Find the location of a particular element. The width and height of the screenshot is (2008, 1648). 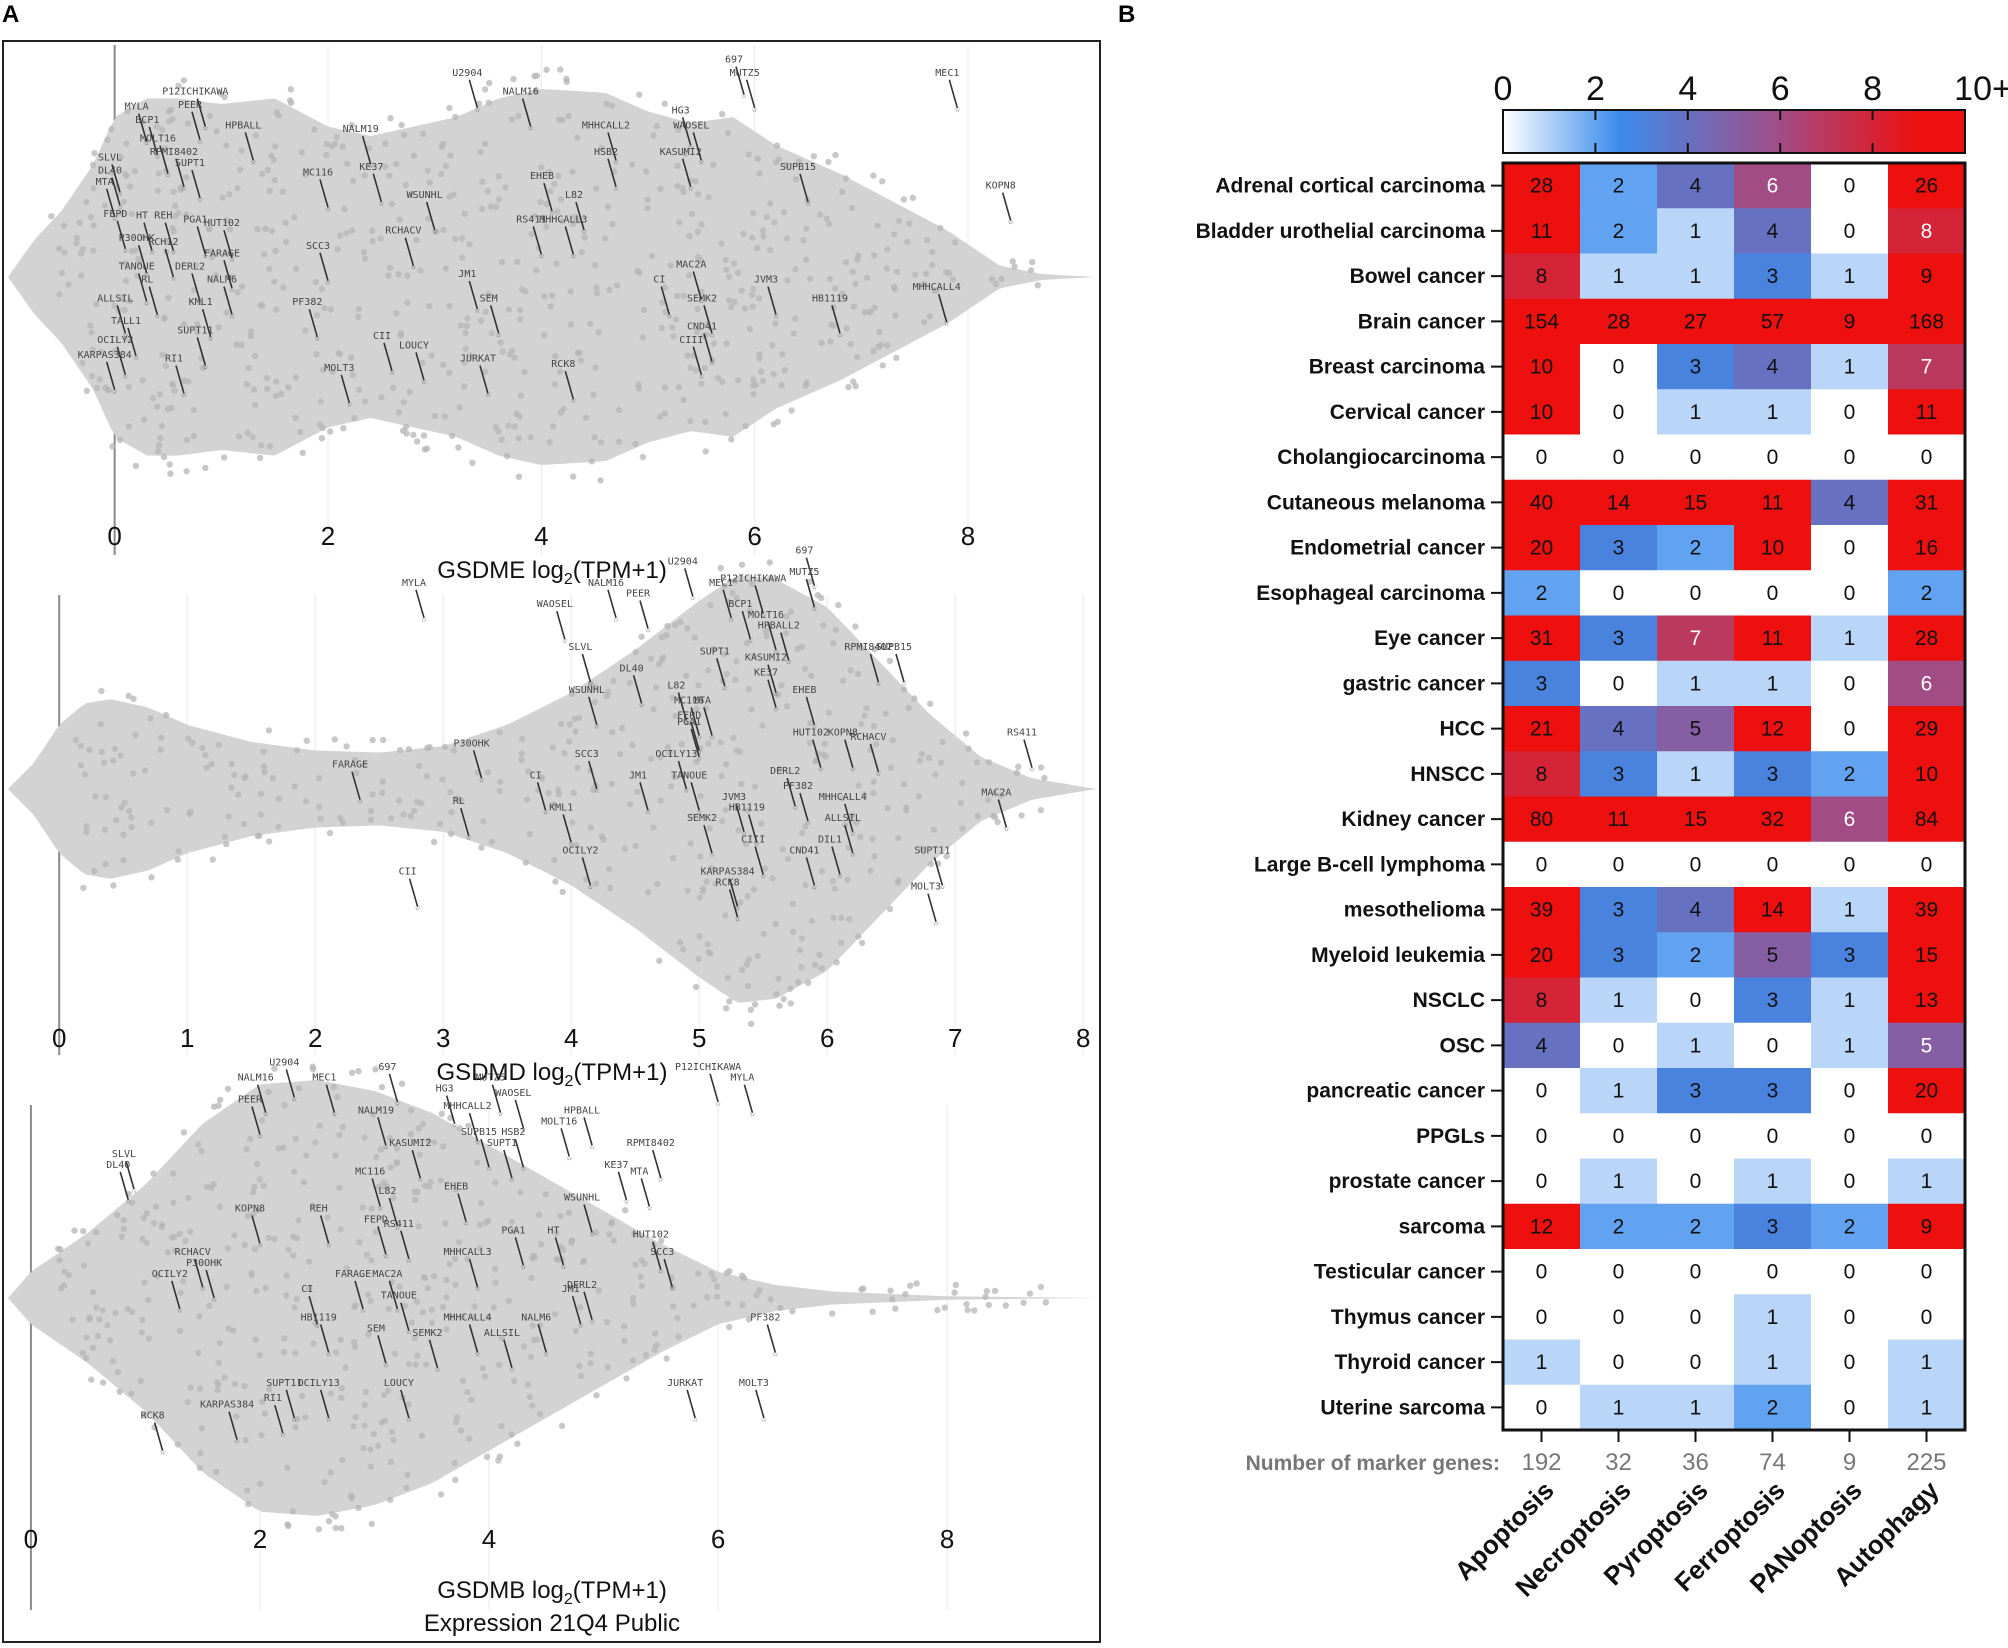

cell-line-marker: ☆NALM16 is located at coordinates (521, 110).